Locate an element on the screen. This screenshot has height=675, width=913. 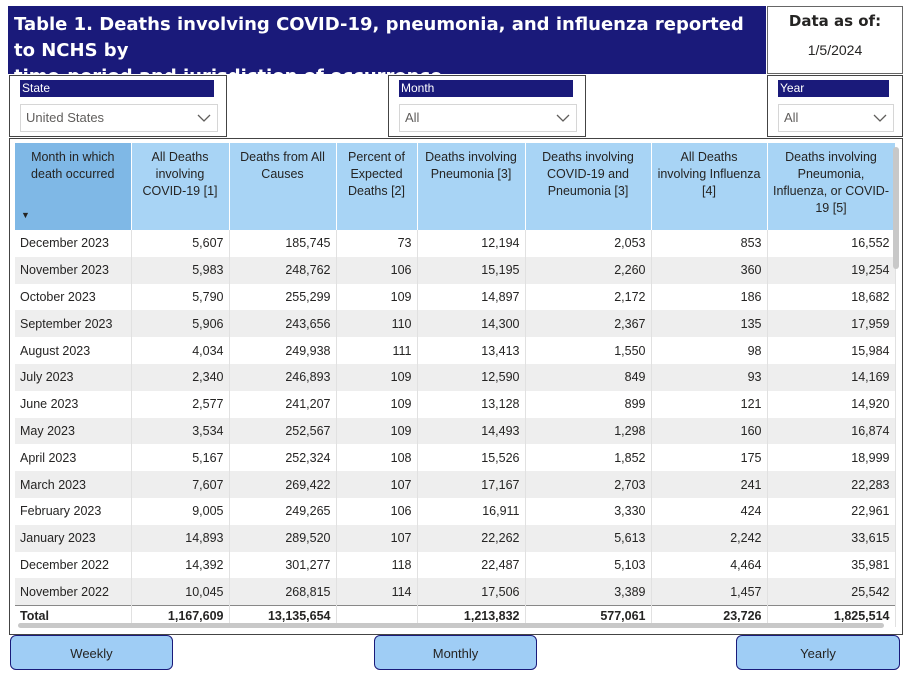
data-as-of-value: 1/5/2024 is located at coordinates (835, 50).